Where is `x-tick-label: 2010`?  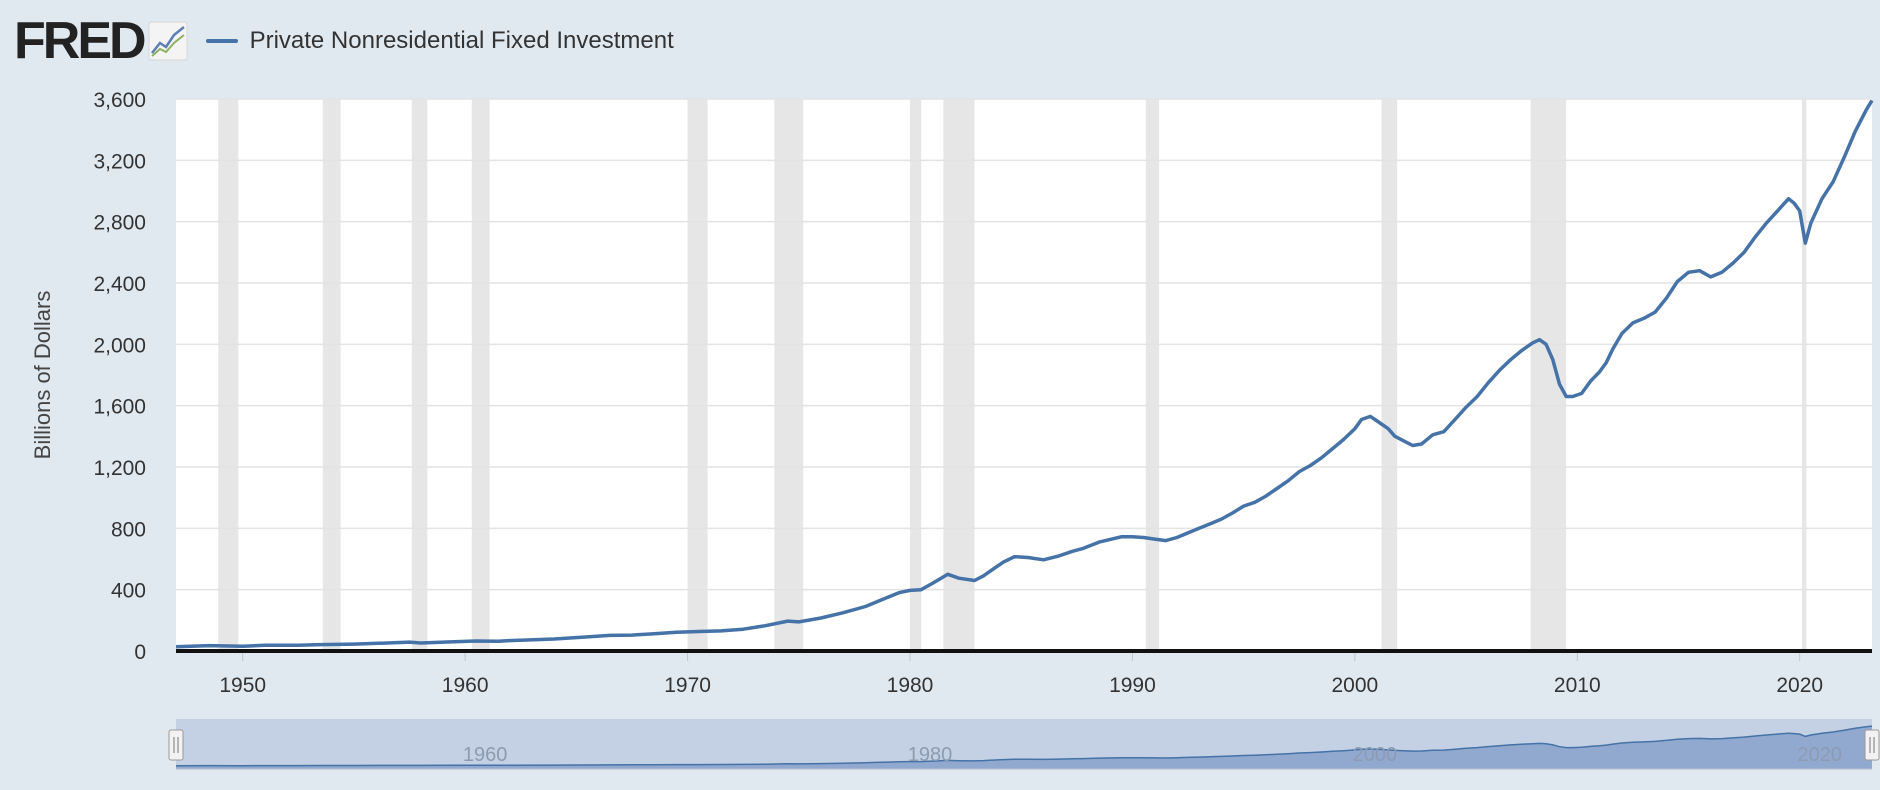
x-tick-label: 2010 is located at coordinates (1577, 685).